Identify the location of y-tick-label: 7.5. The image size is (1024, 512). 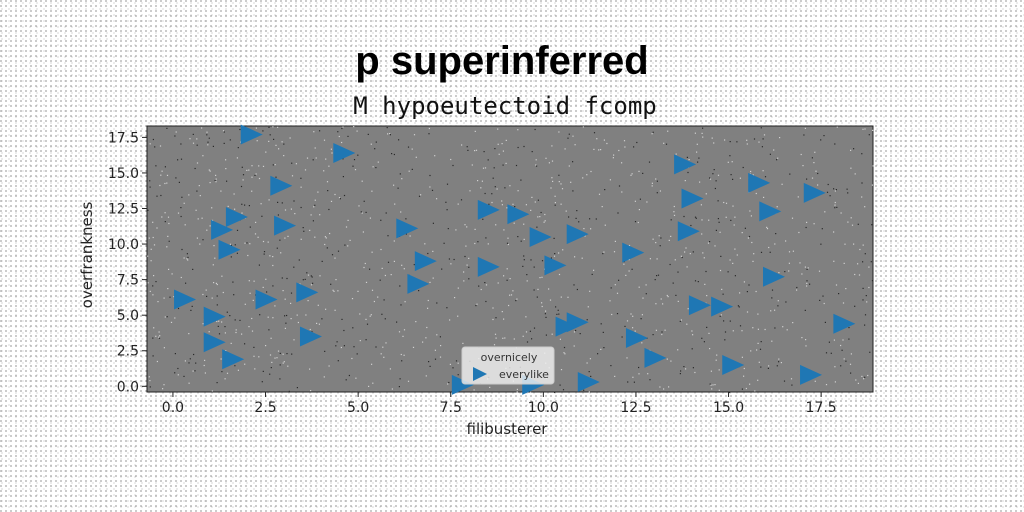
(128, 281).